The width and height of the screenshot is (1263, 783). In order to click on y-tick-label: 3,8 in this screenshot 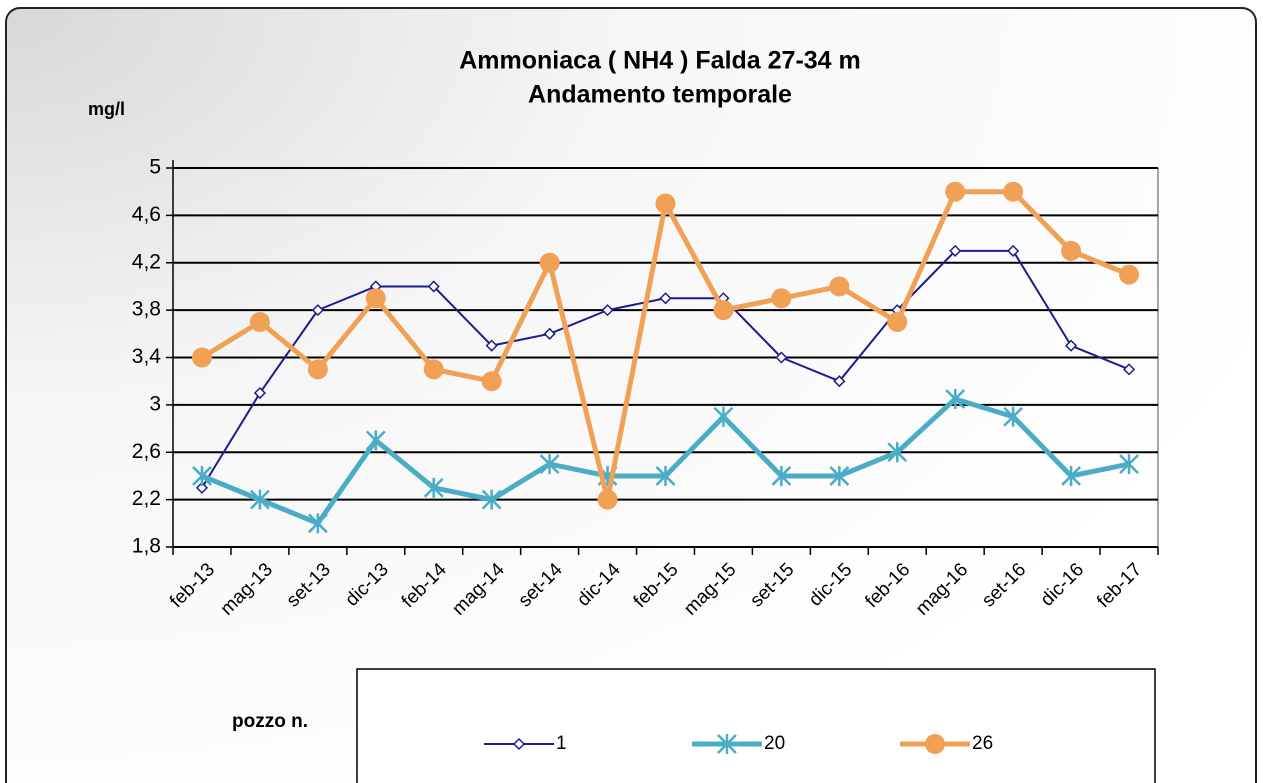, I will do `click(146, 309)`.